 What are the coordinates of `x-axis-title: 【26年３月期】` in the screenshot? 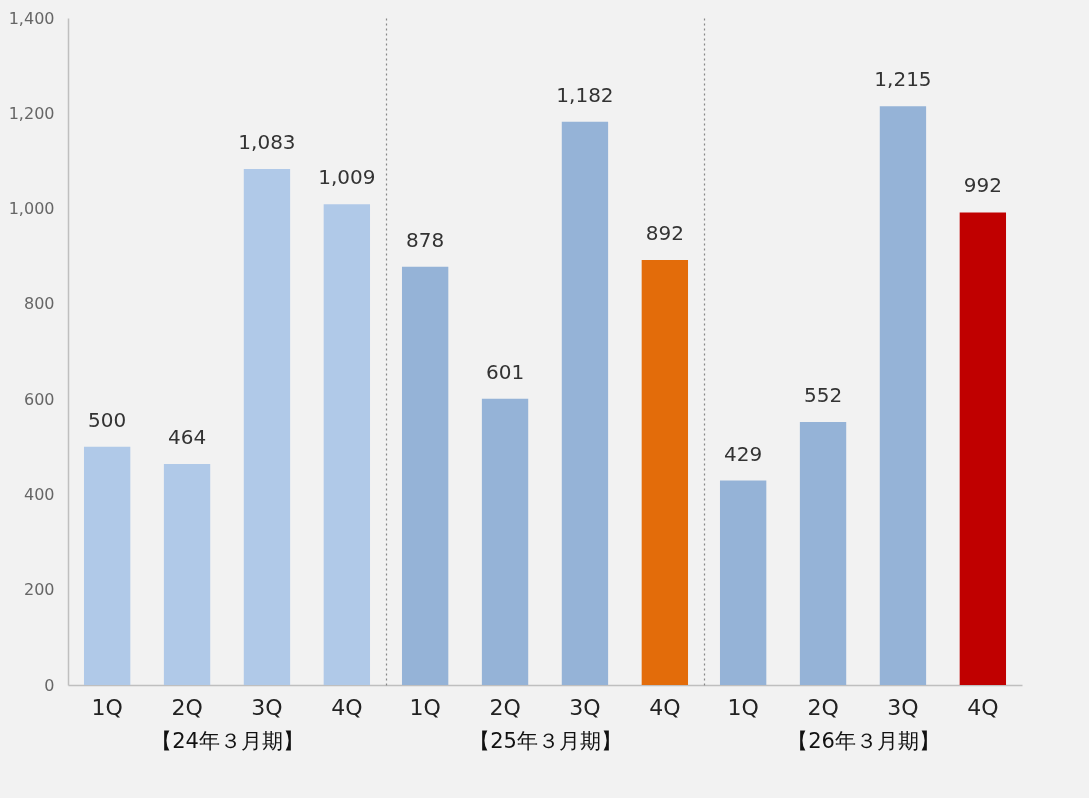 It's located at (863, 740).